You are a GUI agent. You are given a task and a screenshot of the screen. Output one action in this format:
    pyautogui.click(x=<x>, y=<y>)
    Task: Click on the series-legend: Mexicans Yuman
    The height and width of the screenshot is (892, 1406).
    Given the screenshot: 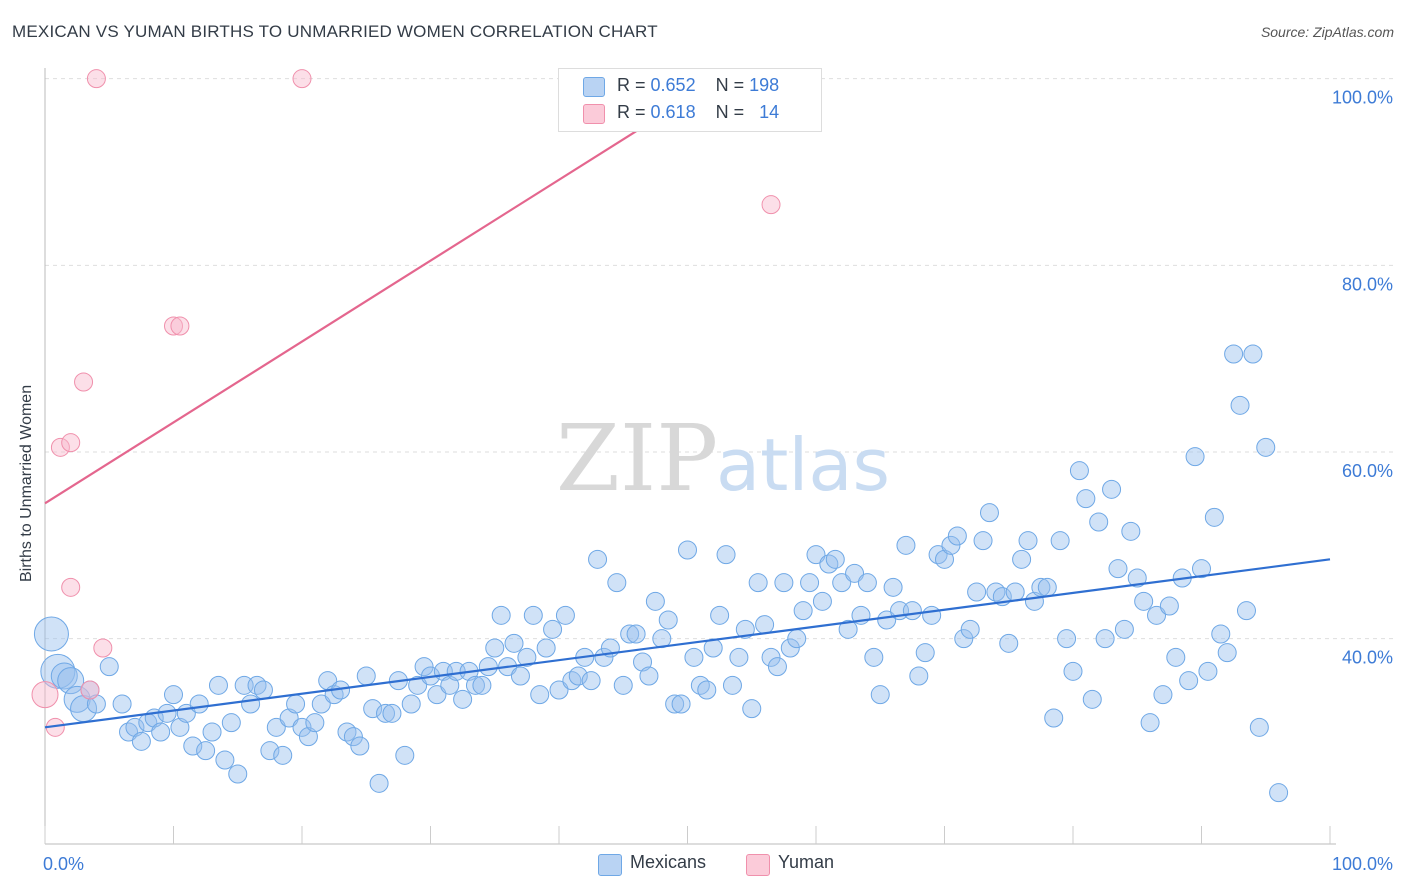 What is the action you would take?
    pyautogui.click(x=703, y=865)
    